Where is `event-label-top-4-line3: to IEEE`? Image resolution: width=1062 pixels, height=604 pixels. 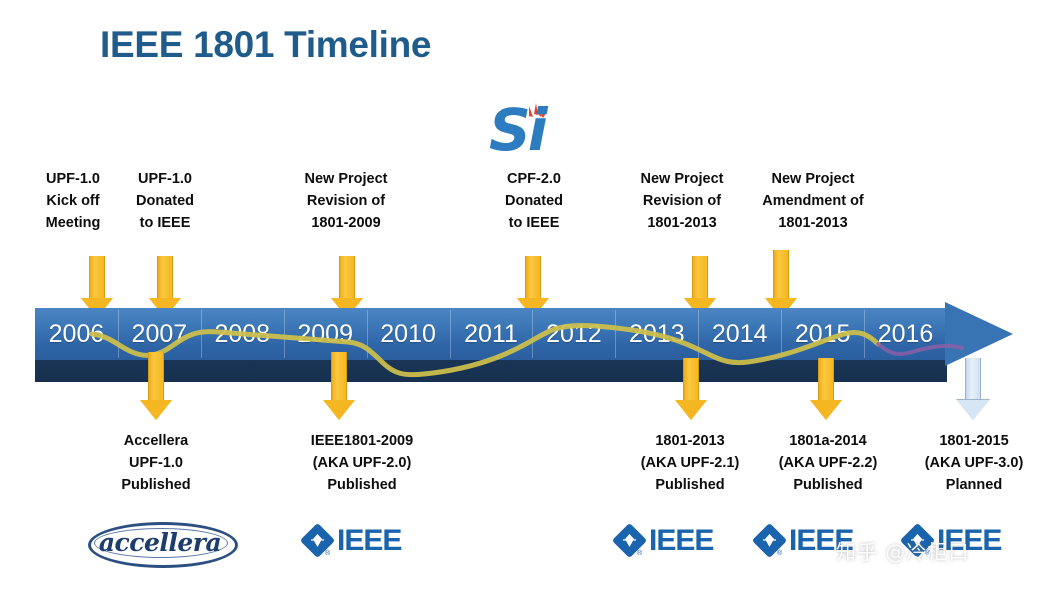 event-label-top-4-line3: to IEEE is located at coordinates (534, 223).